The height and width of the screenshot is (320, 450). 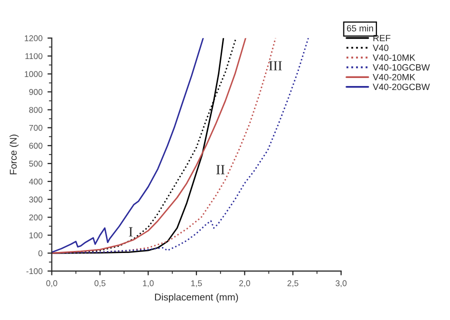 What do you see at coordinates (100, 284) in the screenshot?
I see `x-tick-label: 0,5` at bounding box center [100, 284].